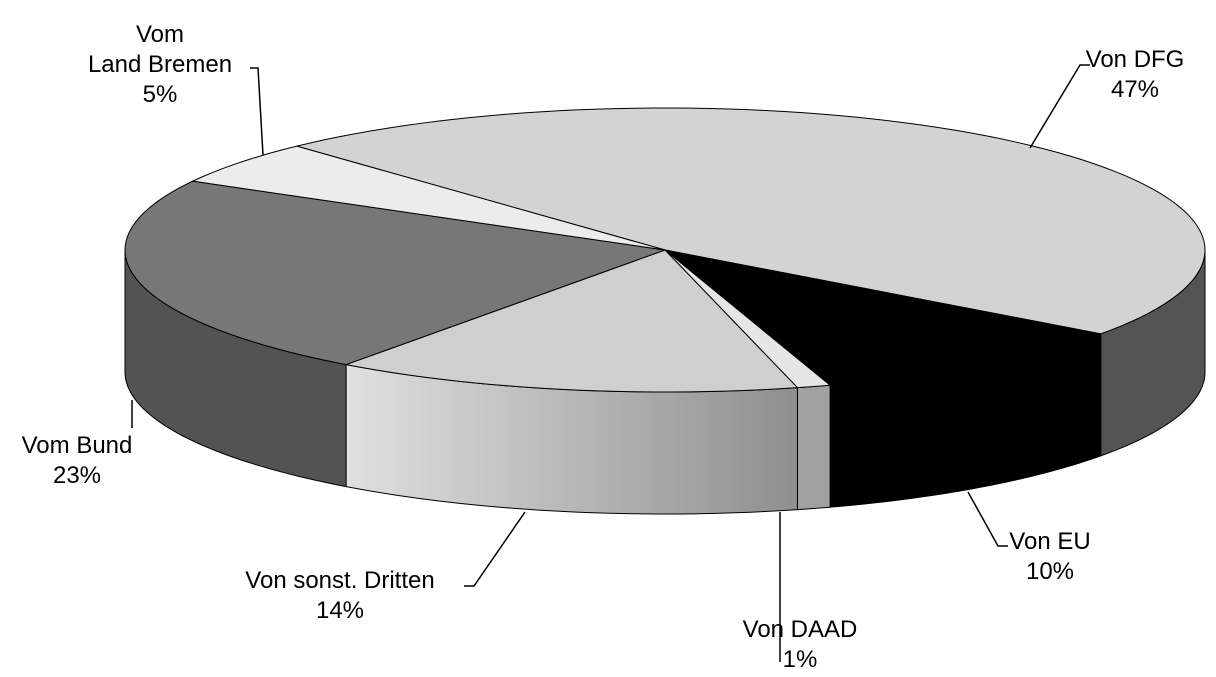 The height and width of the screenshot is (677, 1216). I want to click on slice-label: Vom Bund 23%, so click(77, 461).